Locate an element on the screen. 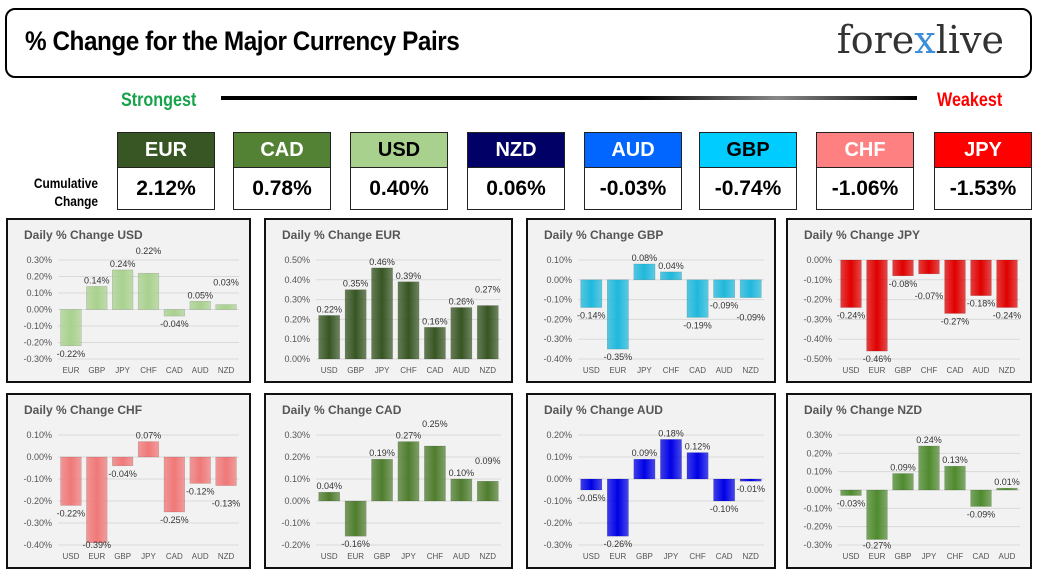  currency-card-chf: CHF -1.06% is located at coordinates (865, 171).